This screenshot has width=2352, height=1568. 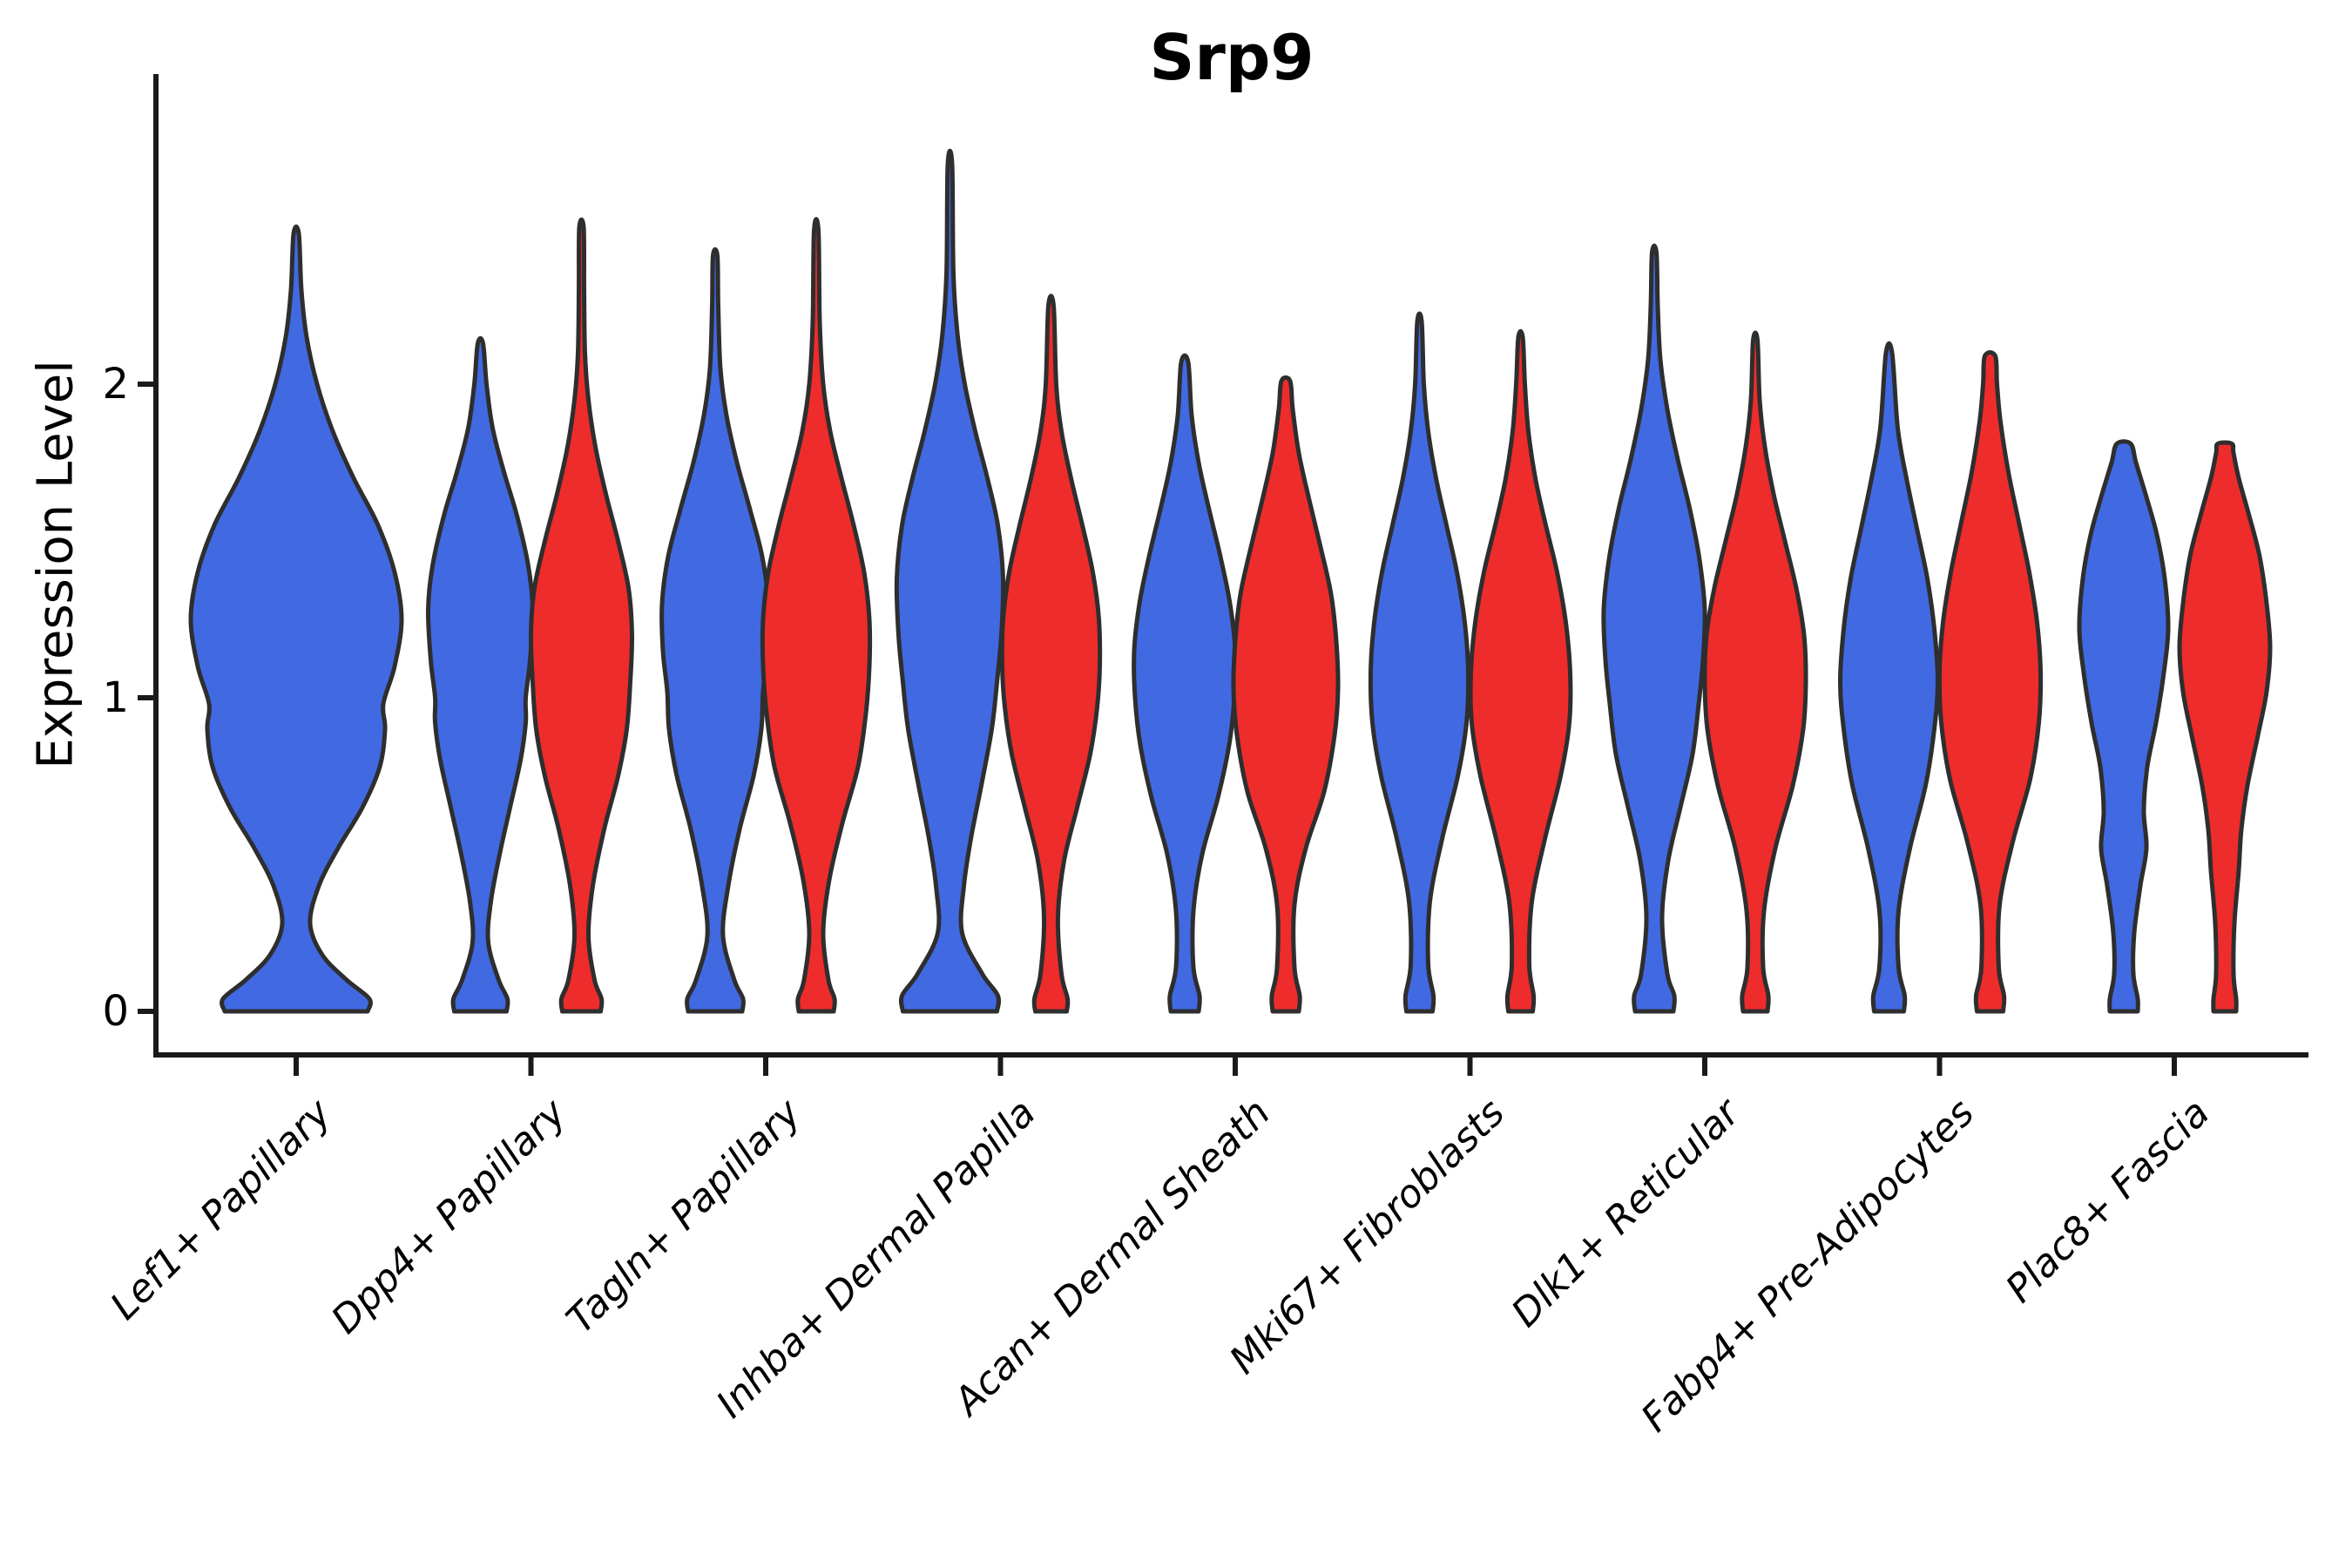 I want to click on violin-red-mki67-fibroblasts, so click(x=1520, y=671).